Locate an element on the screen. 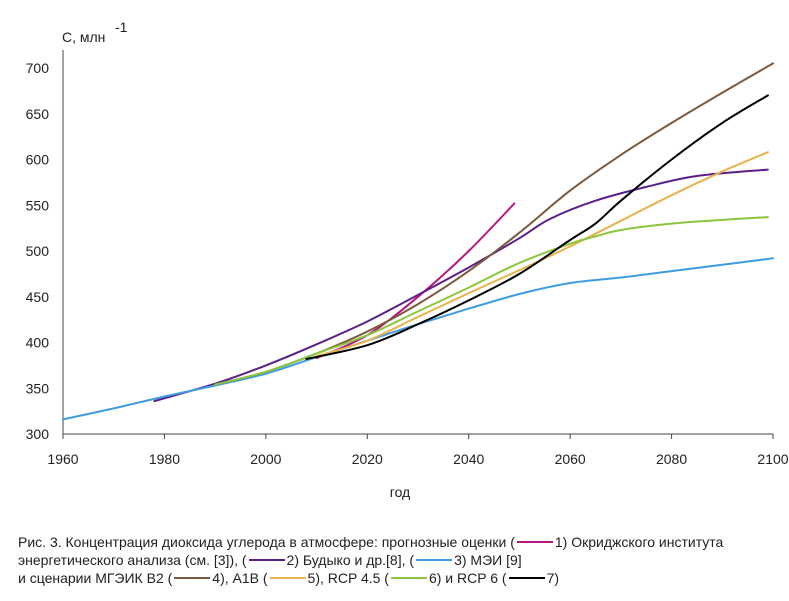 The width and height of the screenshot is (789, 601). y-tick-label: 450 is located at coordinates (38, 297).